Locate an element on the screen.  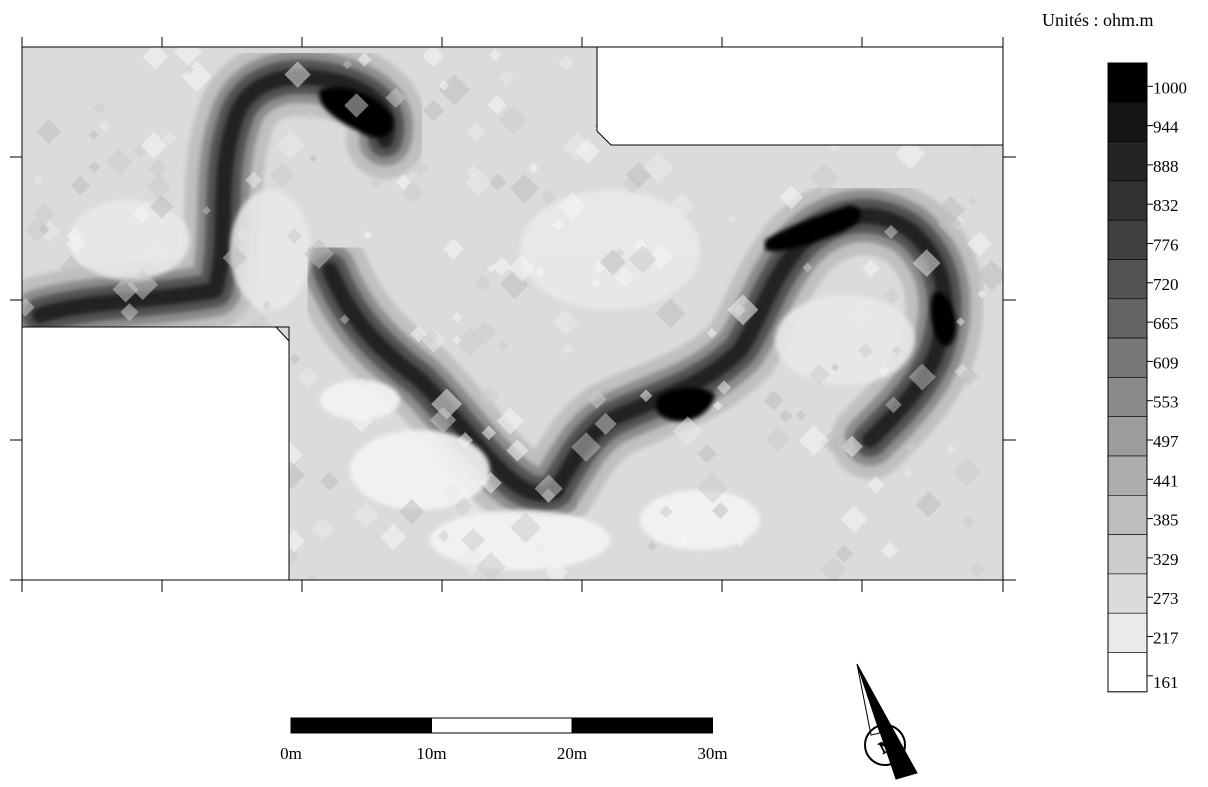
excluded-area-bottom-left is located at coordinates (155, 453).